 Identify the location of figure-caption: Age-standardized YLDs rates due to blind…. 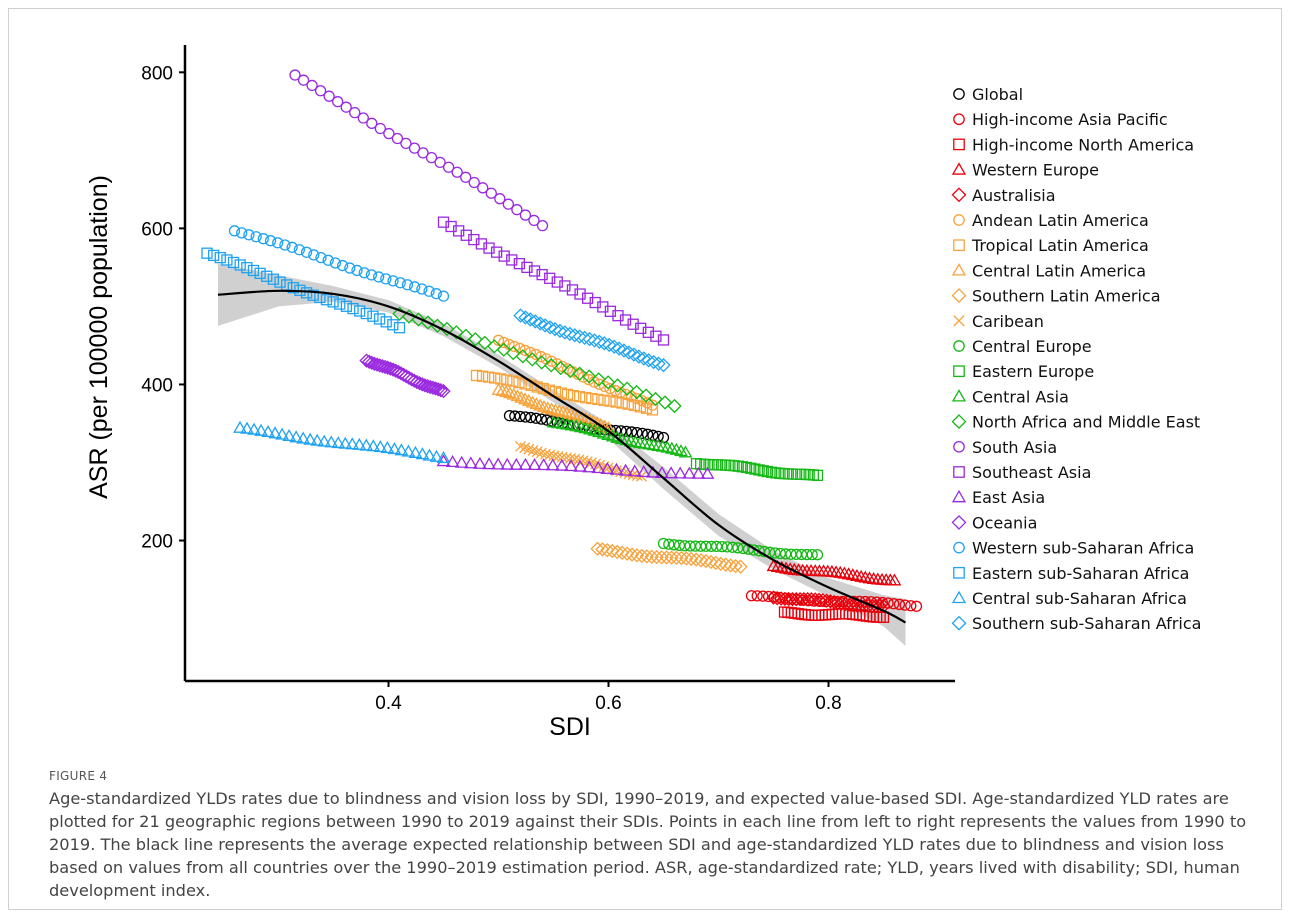
(648, 844).